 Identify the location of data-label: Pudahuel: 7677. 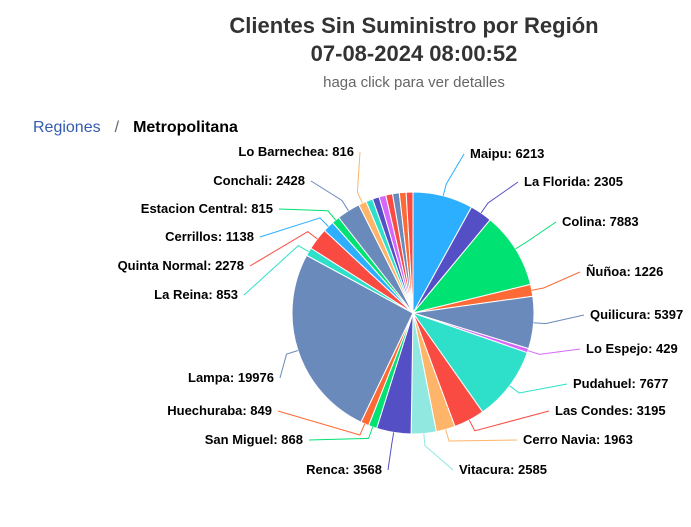
(620, 383).